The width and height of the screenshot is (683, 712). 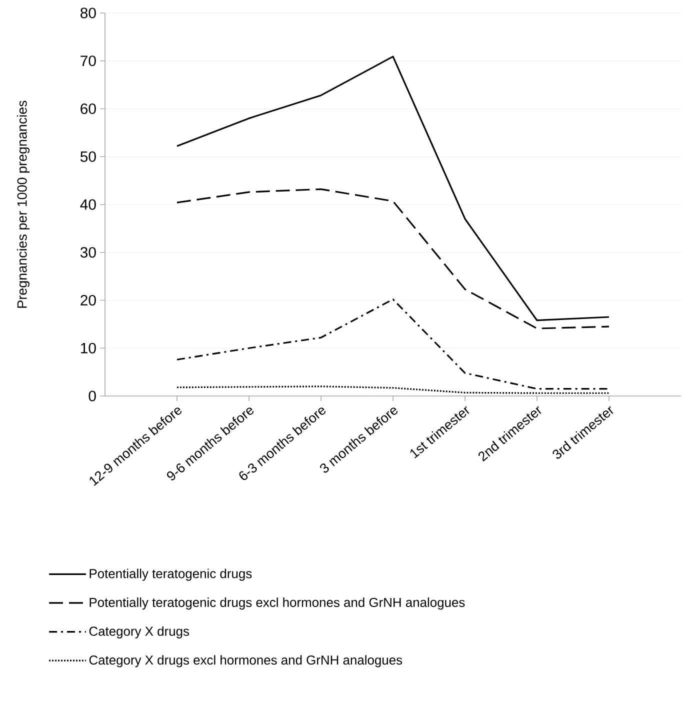 What do you see at coordinates (92, 396) in the screenshot?
I see `y-tick-label: 0` at bounding box center [92, 396].